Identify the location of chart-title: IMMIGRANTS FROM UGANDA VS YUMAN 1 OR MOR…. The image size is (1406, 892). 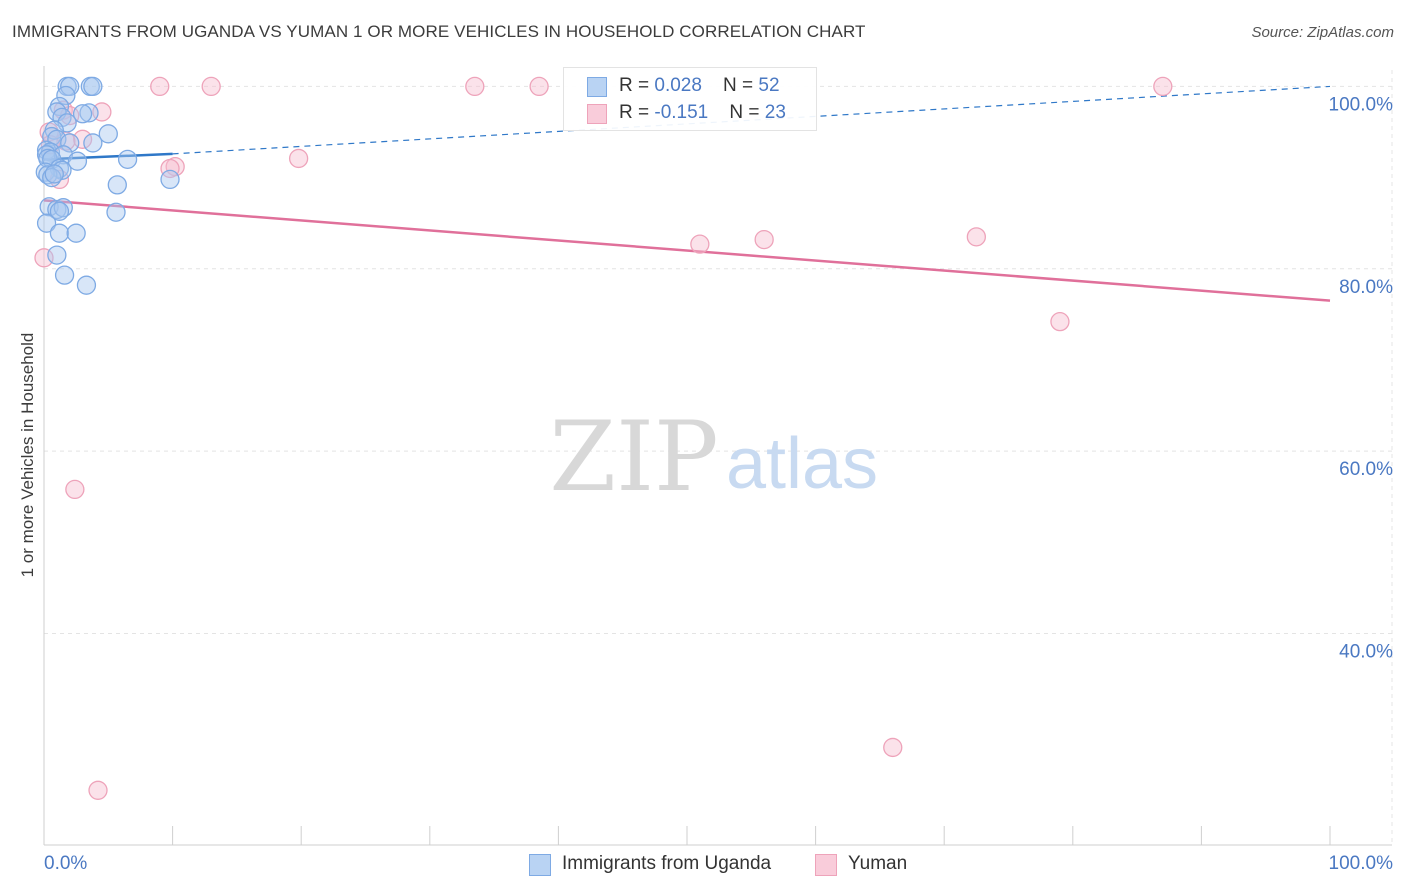
(439, 31).